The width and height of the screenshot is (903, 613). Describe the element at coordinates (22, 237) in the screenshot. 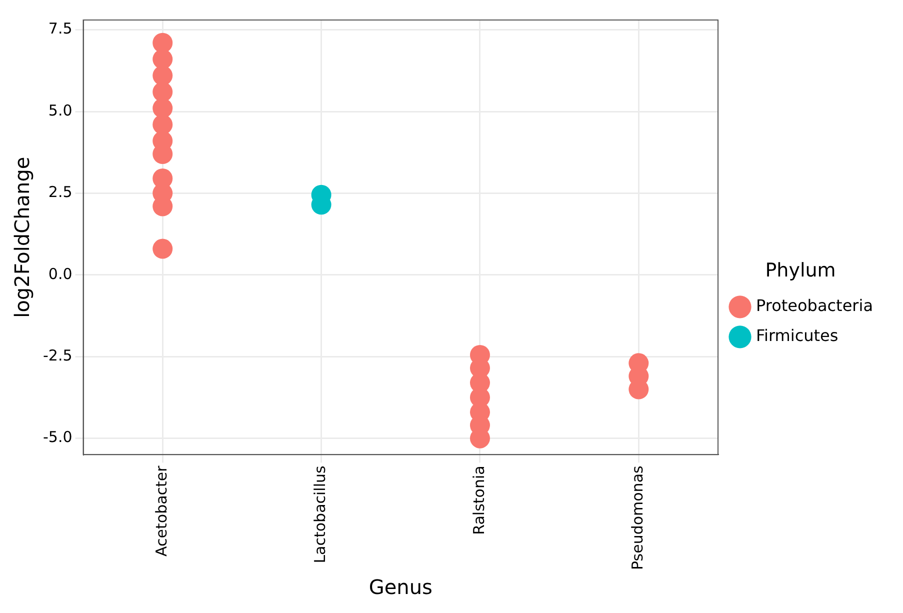

I see `y-axis-title: log2FoldChange` at that location.